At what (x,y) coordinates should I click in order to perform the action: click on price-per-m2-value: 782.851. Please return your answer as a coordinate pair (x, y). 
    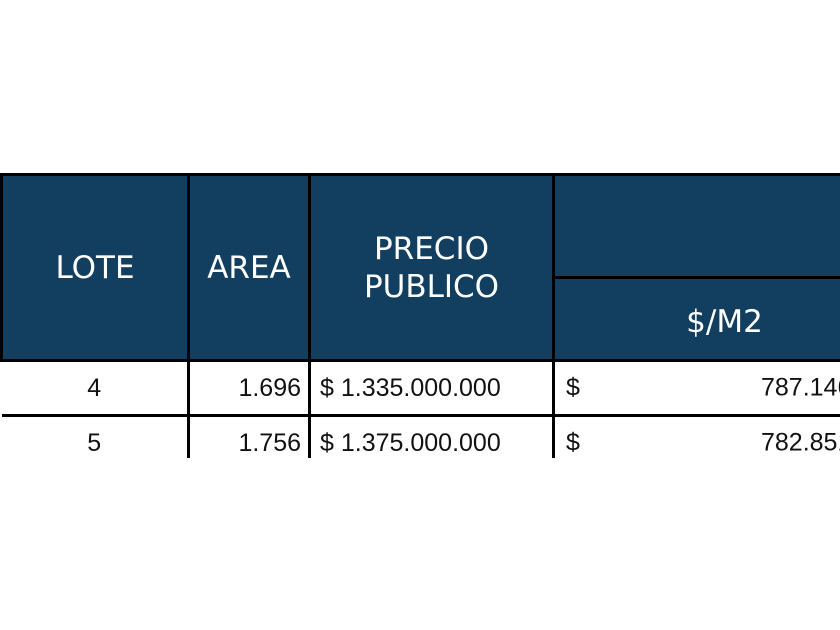
    Looking at the image, I should click on (800, 442).